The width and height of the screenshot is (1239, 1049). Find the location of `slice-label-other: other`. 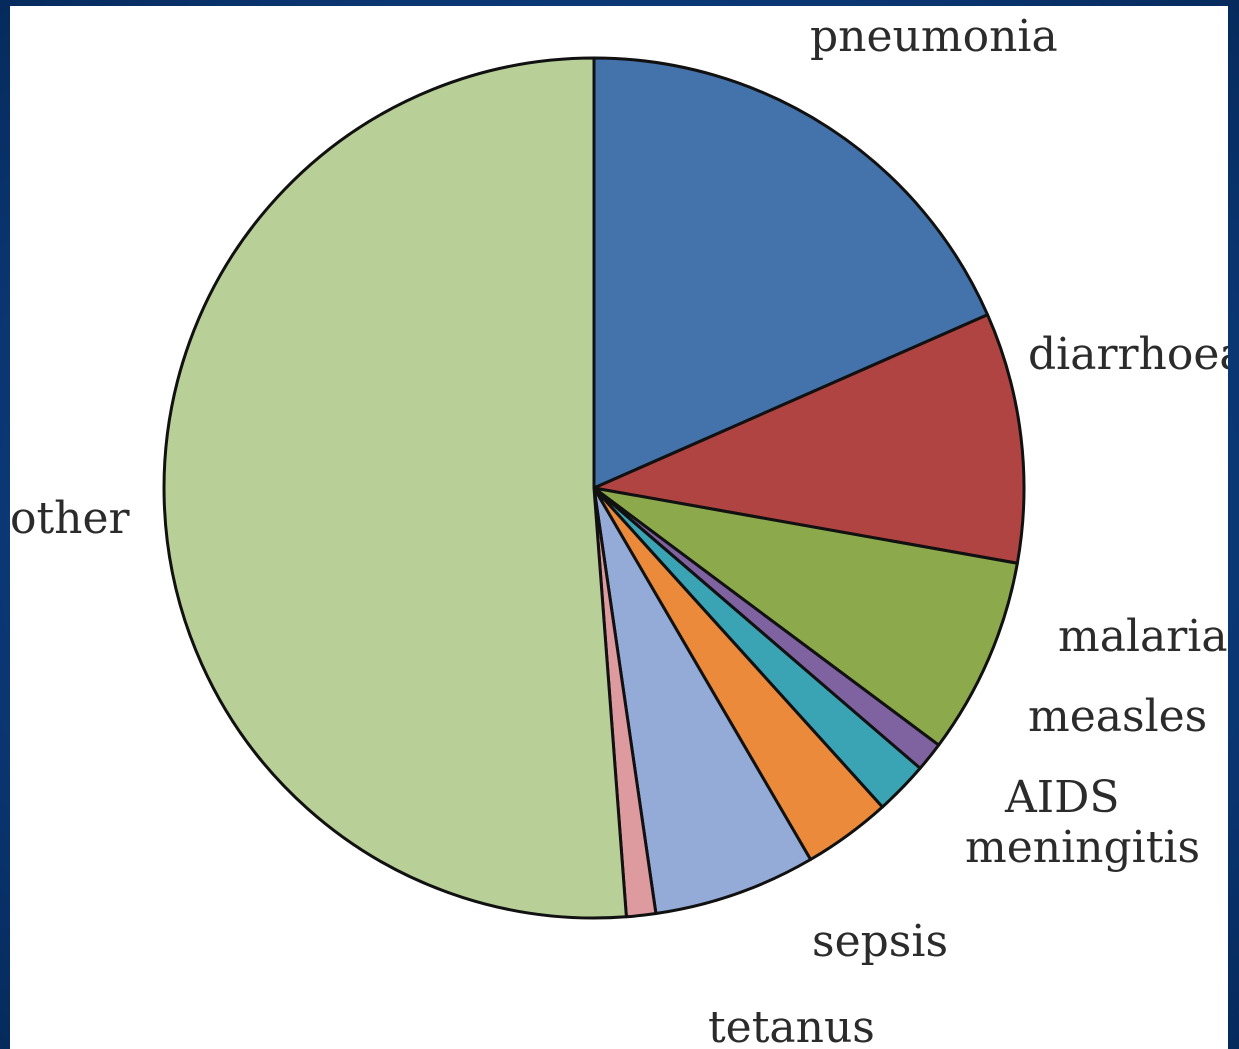

slice-label-other: other is located at coordinates (70, 518).